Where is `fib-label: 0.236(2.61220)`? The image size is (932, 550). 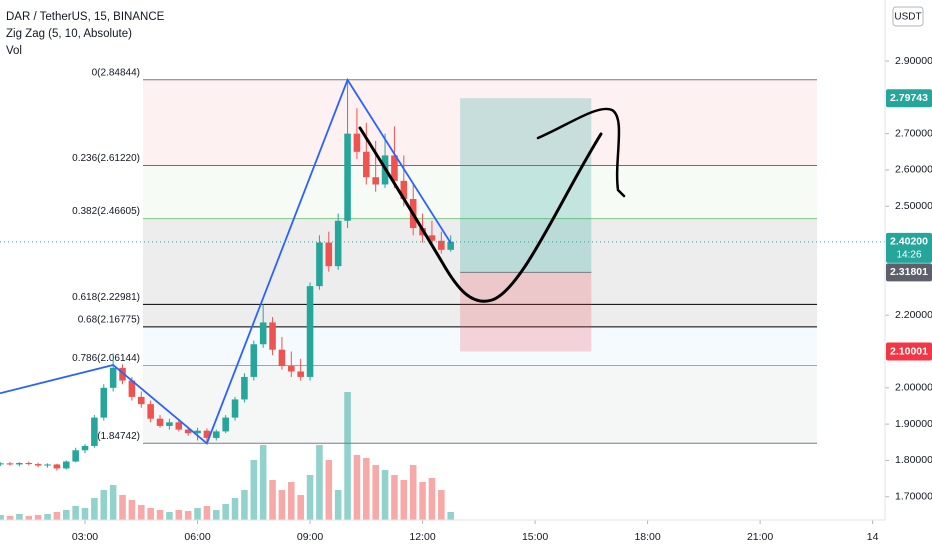
fib-label: 0.236(2.61220) is located at coordinates (106, 158).